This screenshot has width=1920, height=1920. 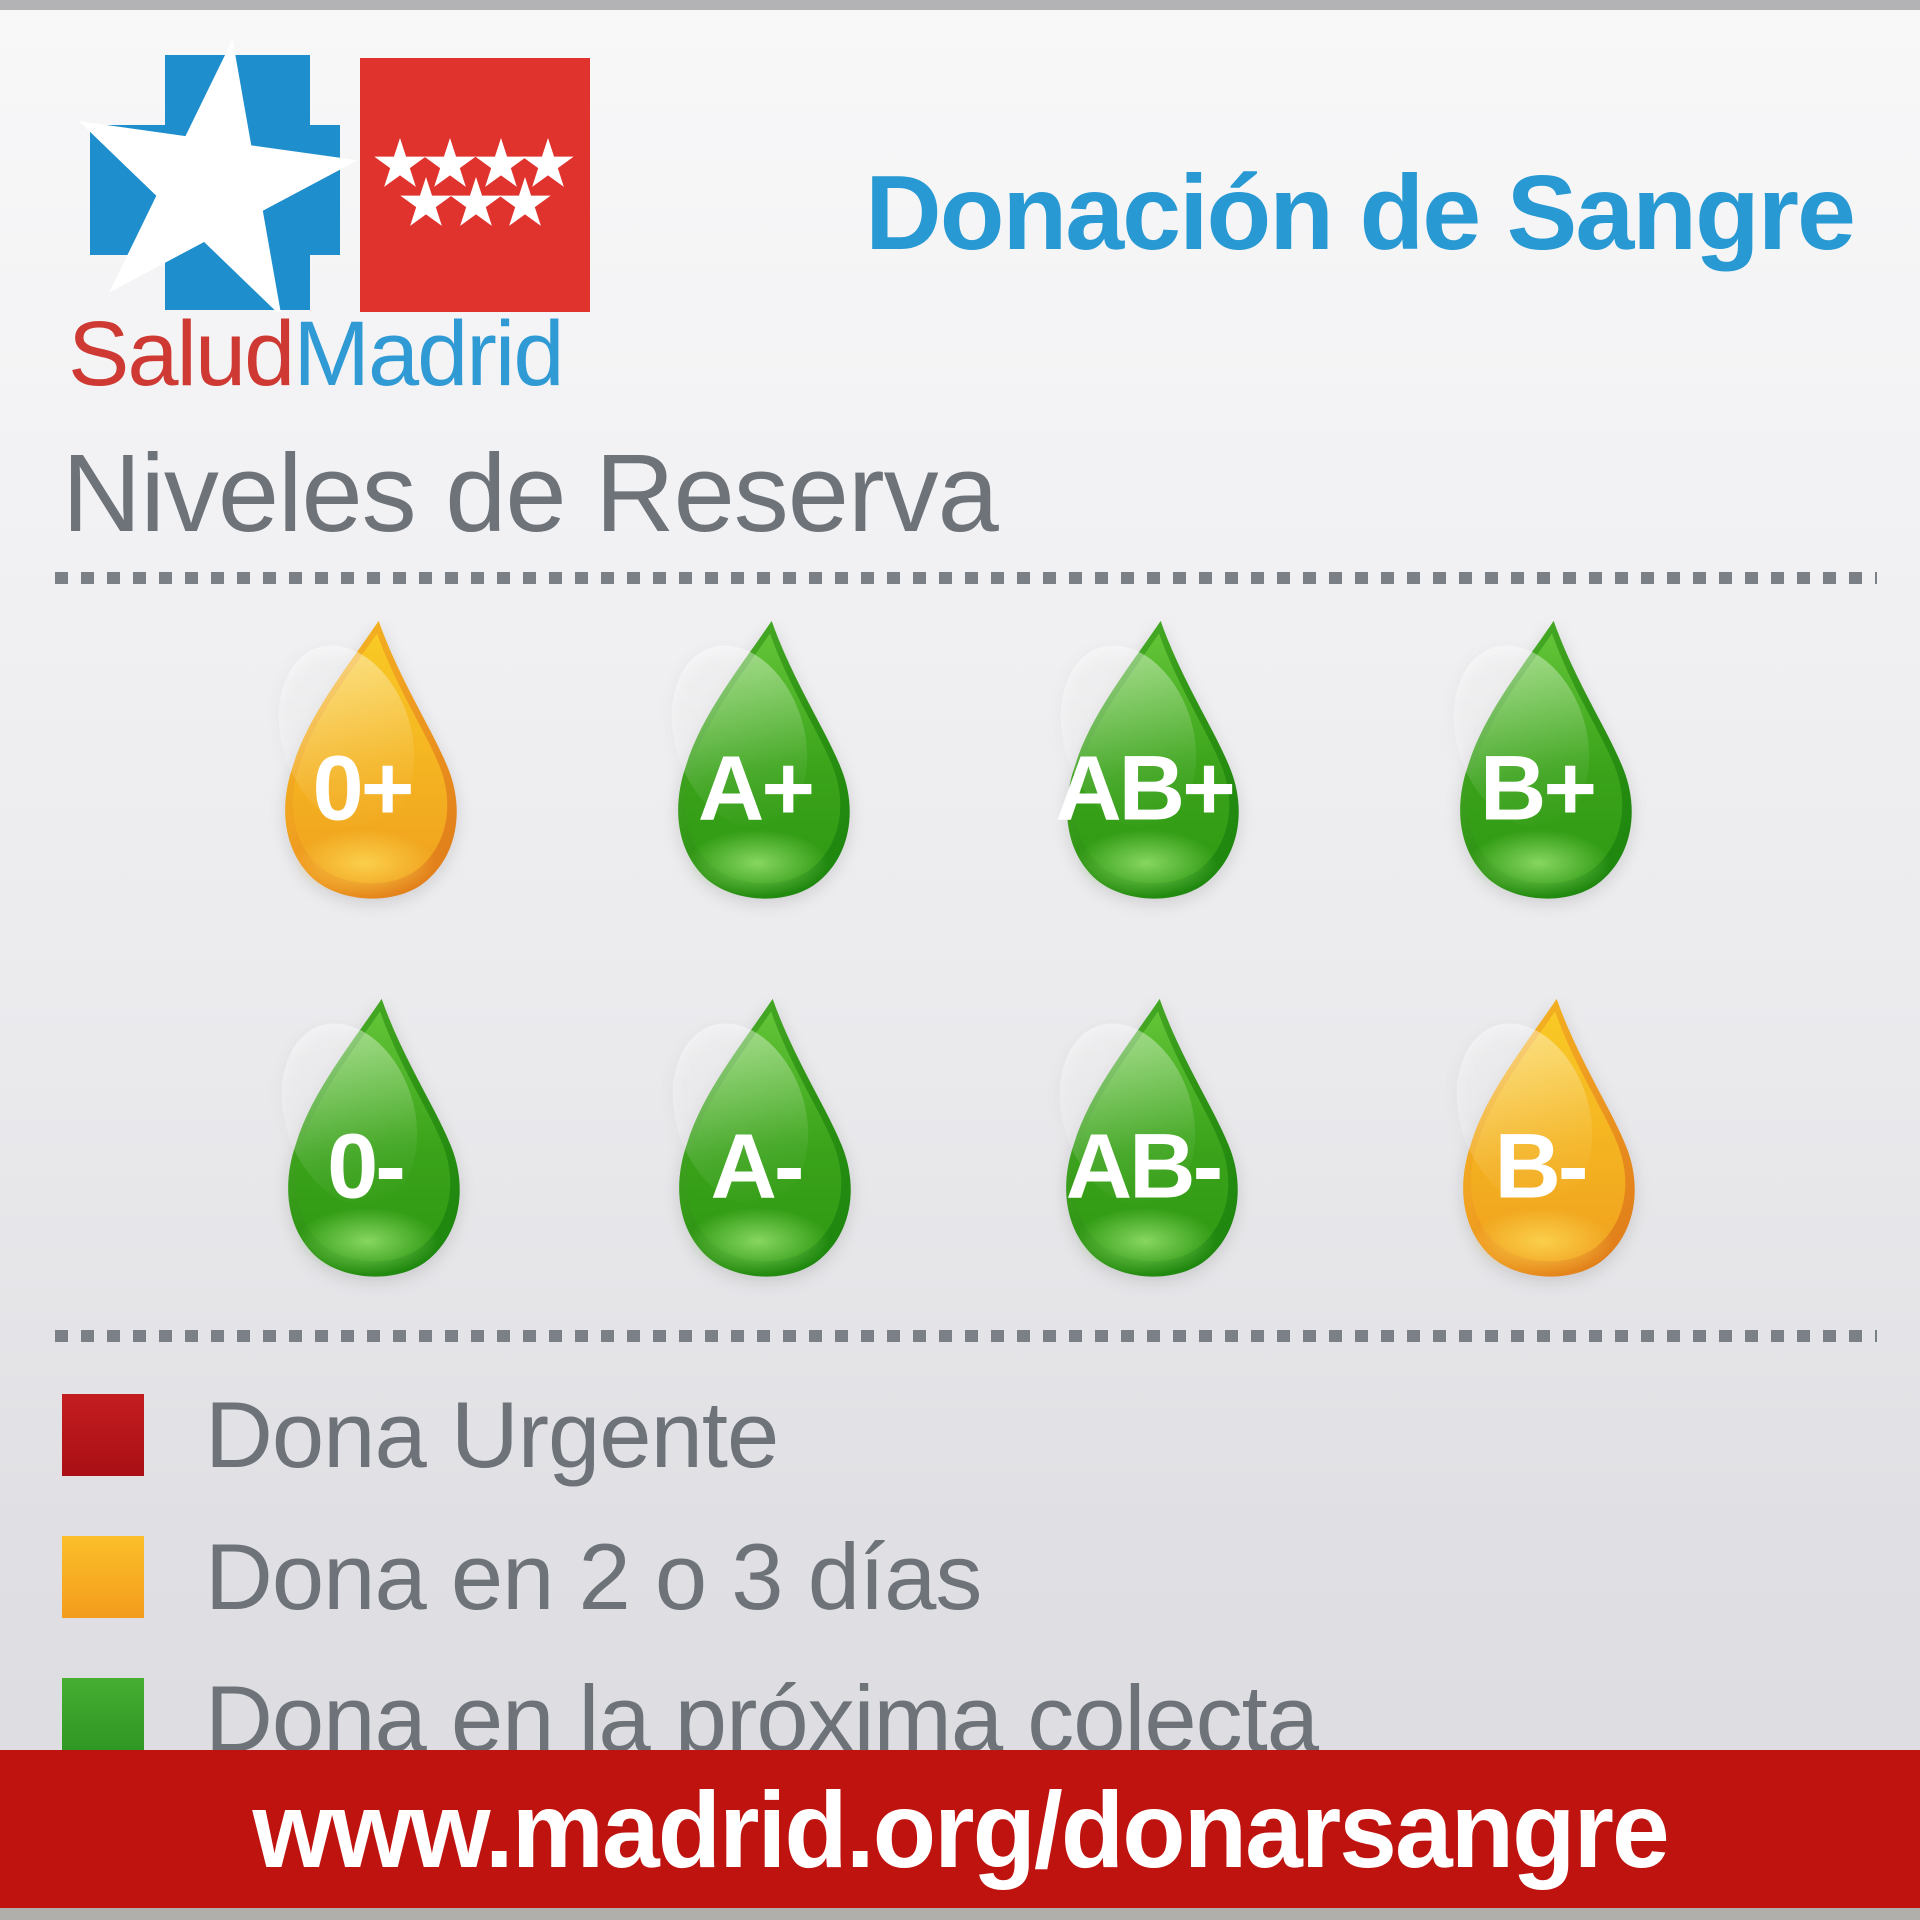 I want to click on saludmadrid-logo, so click(x=330, y=176).